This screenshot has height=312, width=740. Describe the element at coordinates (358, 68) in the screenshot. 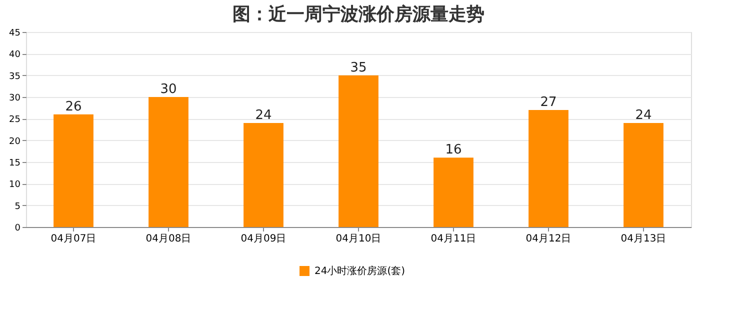

I see `data-label: 35` at that location.